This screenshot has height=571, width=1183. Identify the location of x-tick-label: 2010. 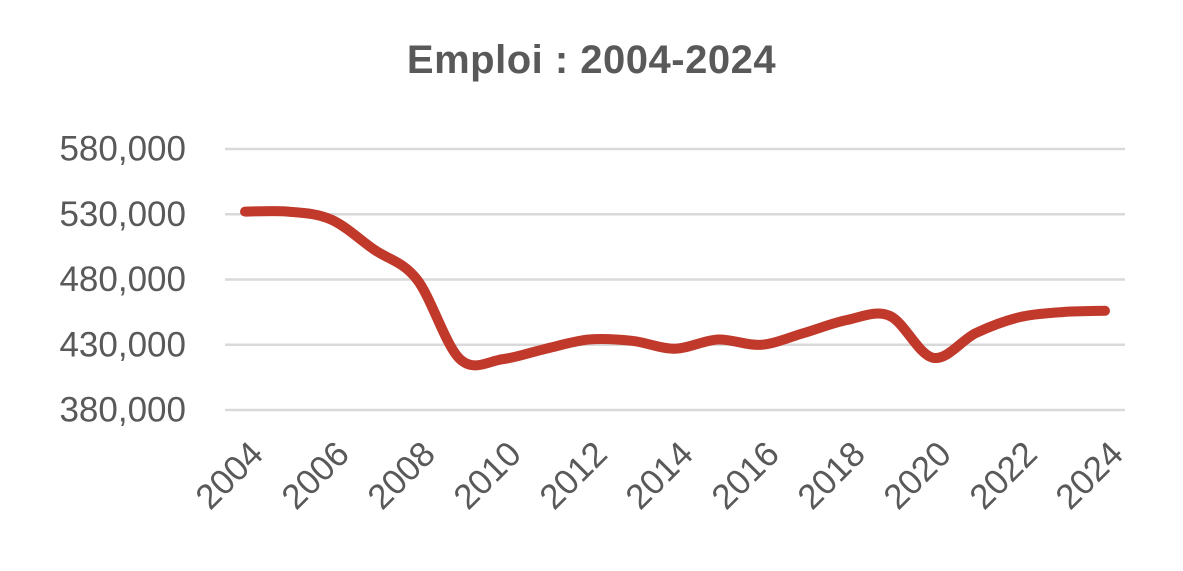
(487, 475).